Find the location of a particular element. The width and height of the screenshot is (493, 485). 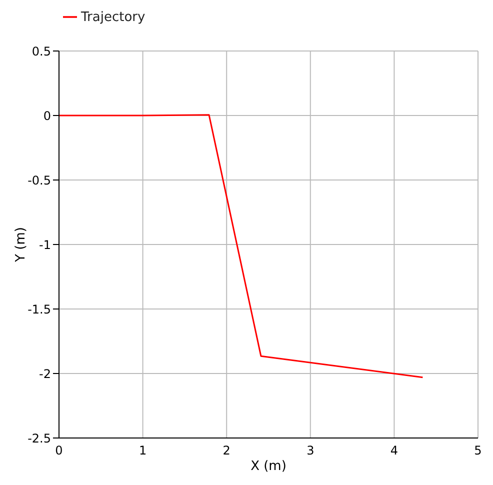

x-tick-label: 2 is located at coordinates (226, 451).